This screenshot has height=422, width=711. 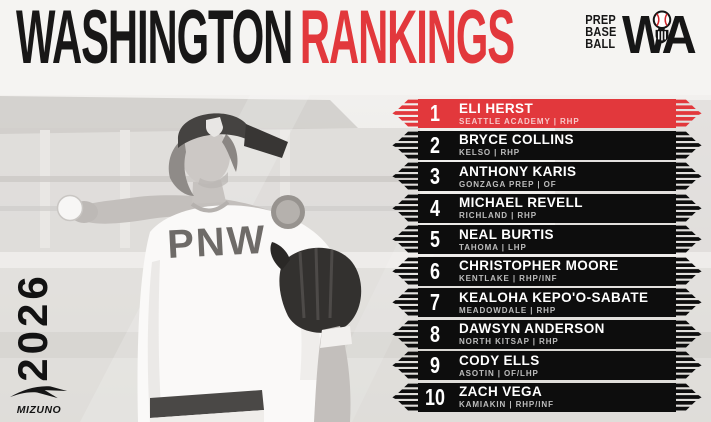 I want to click on rank-number: 3, so click(x=435, y=176).